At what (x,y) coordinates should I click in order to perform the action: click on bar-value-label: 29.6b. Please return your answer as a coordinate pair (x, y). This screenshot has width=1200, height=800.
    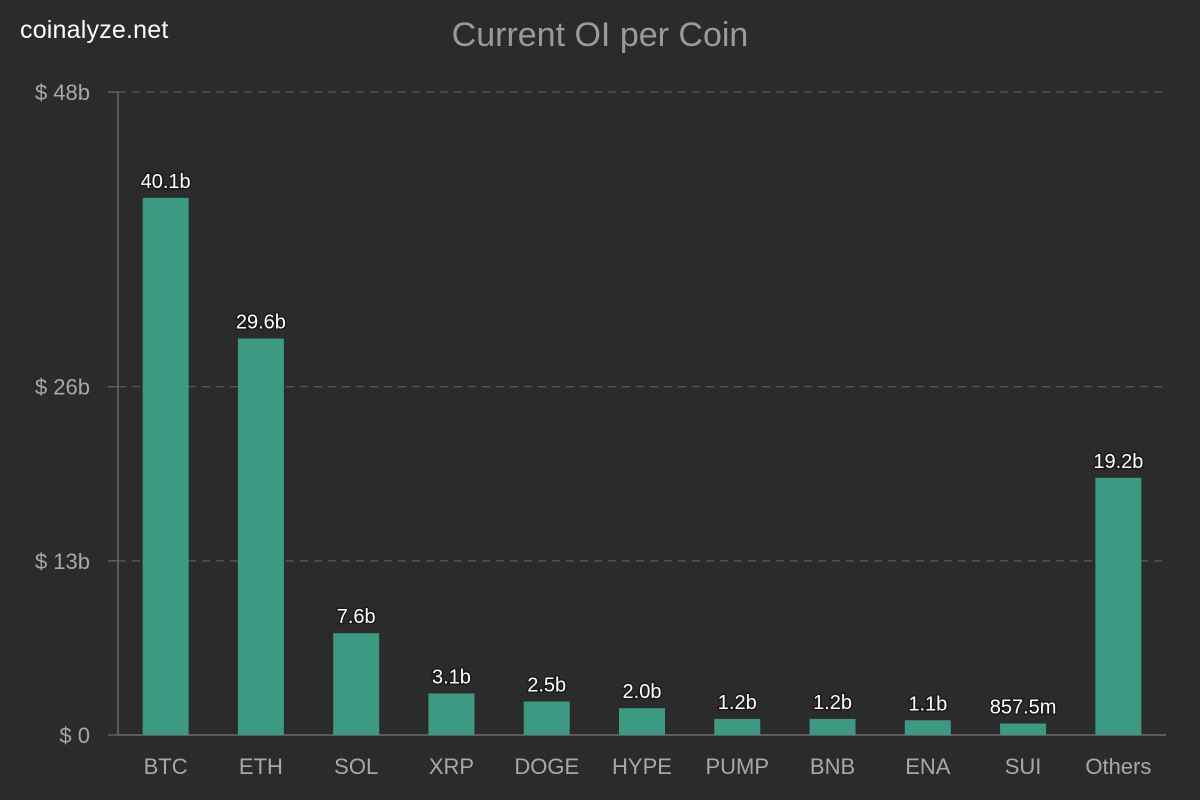
    Looking at the image, I should click on (261, 322).